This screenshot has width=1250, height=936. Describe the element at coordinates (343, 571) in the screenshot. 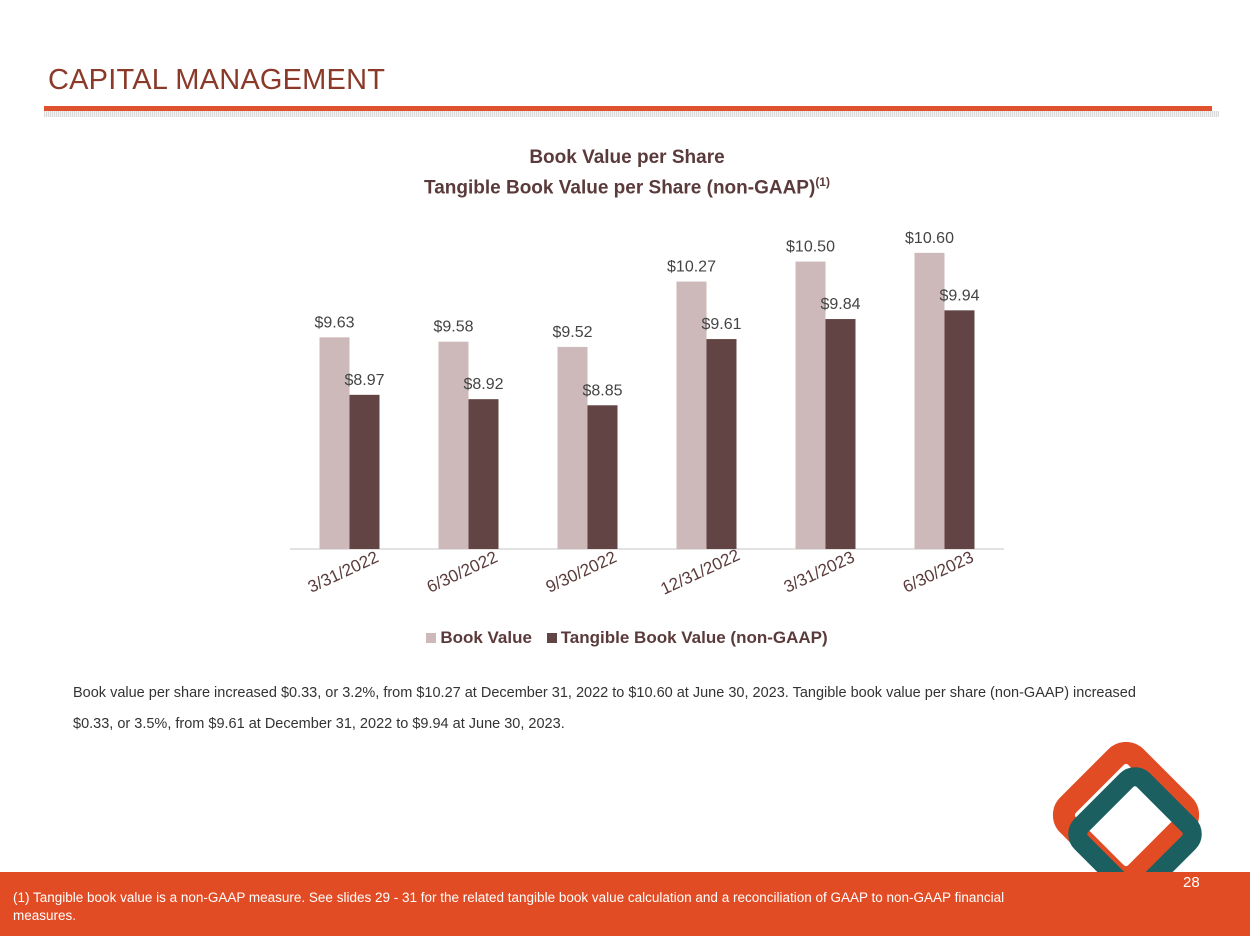

I see `x-tick-label-0: 3/31/2022` at that location.